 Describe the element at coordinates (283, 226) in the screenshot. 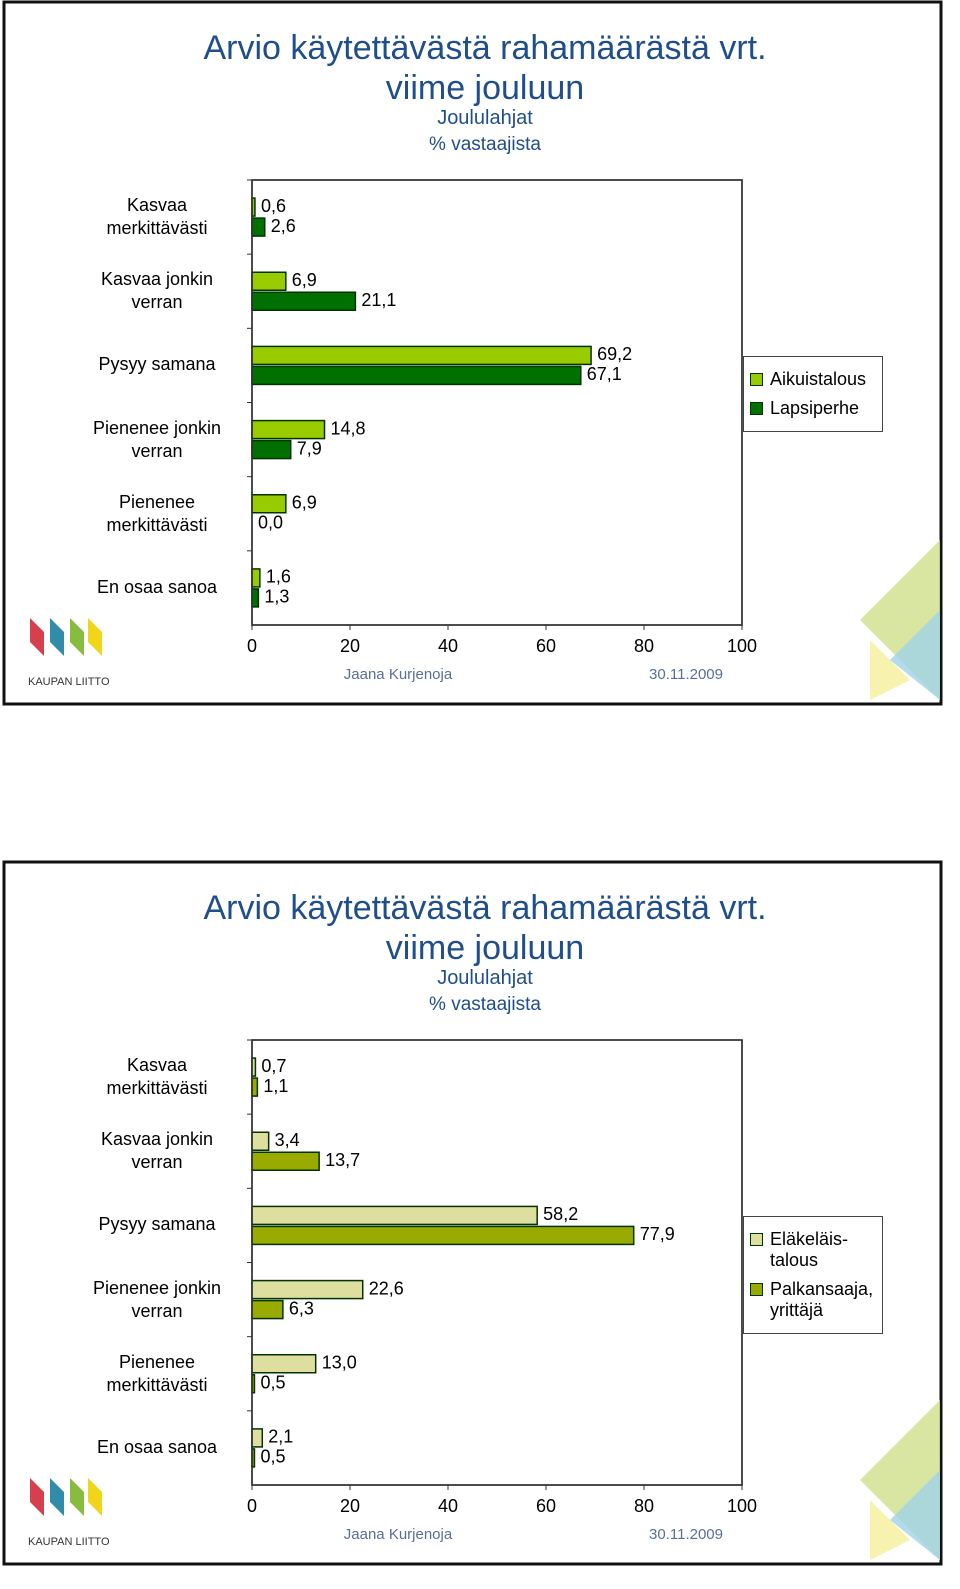

I see `data-label: 2,6` at that location.